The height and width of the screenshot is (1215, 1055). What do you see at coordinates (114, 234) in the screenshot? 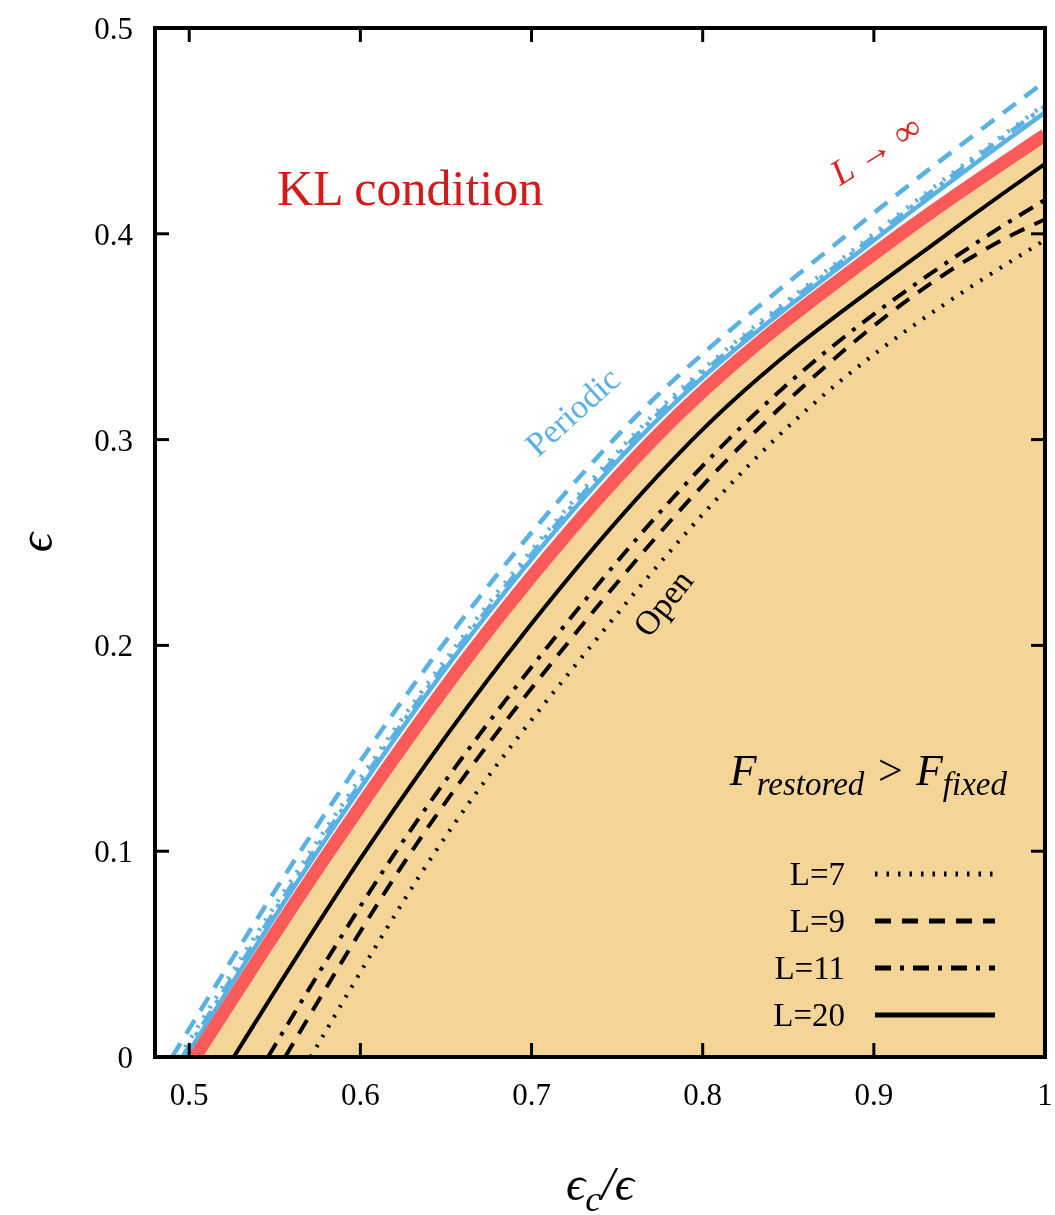
I see `y-tick-label: 0.4` at bounding box center [114, 234].